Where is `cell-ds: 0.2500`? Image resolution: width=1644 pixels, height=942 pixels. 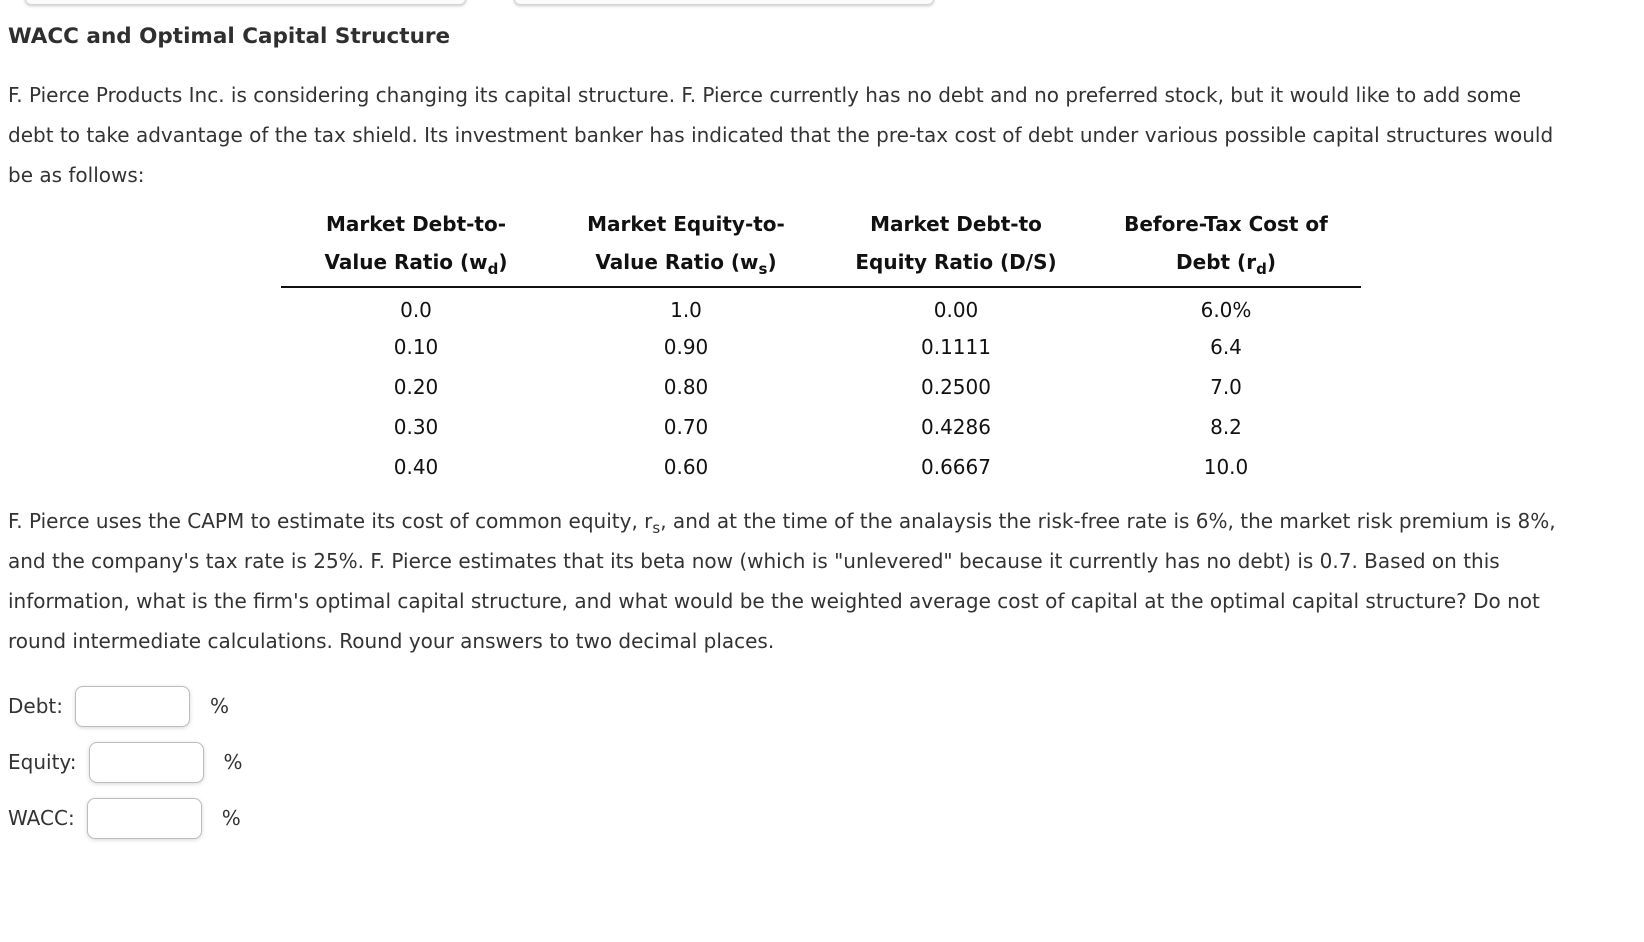 cell-ds: 0.2500 is located at coordinates (956, 387).